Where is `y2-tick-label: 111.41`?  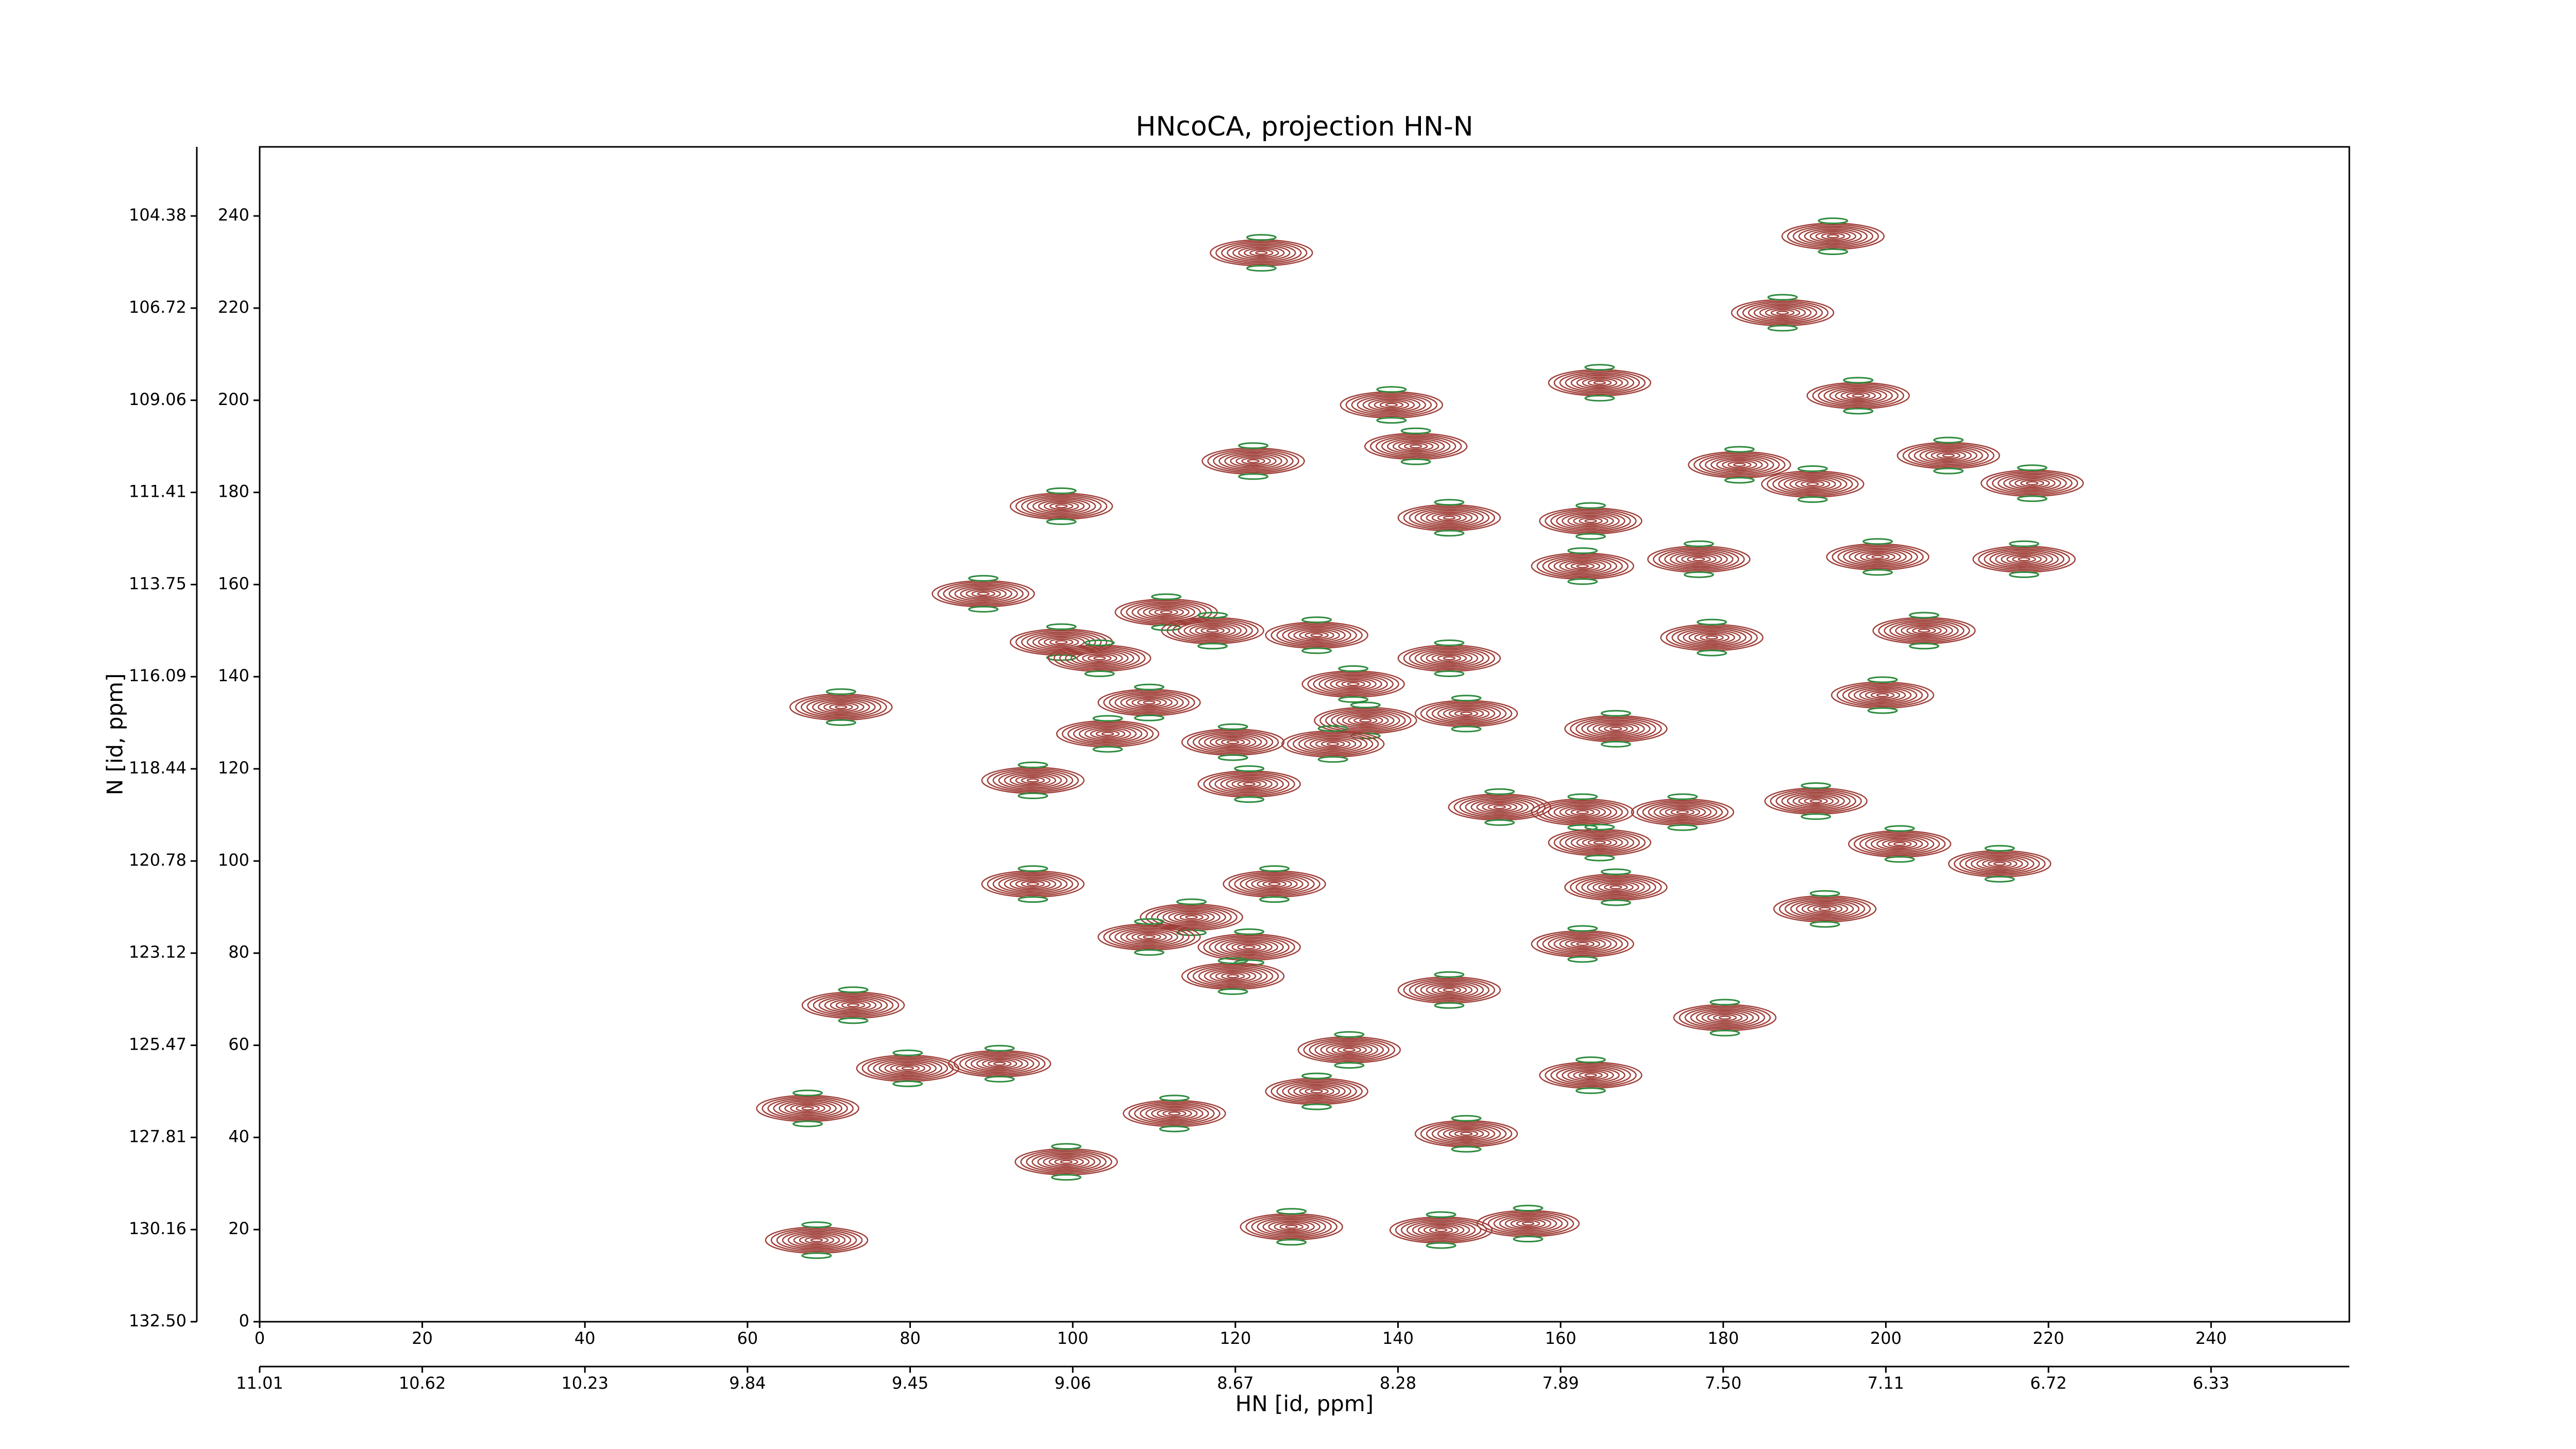
y2-tick-label: 111.41 is located at coordinates (158, 491).